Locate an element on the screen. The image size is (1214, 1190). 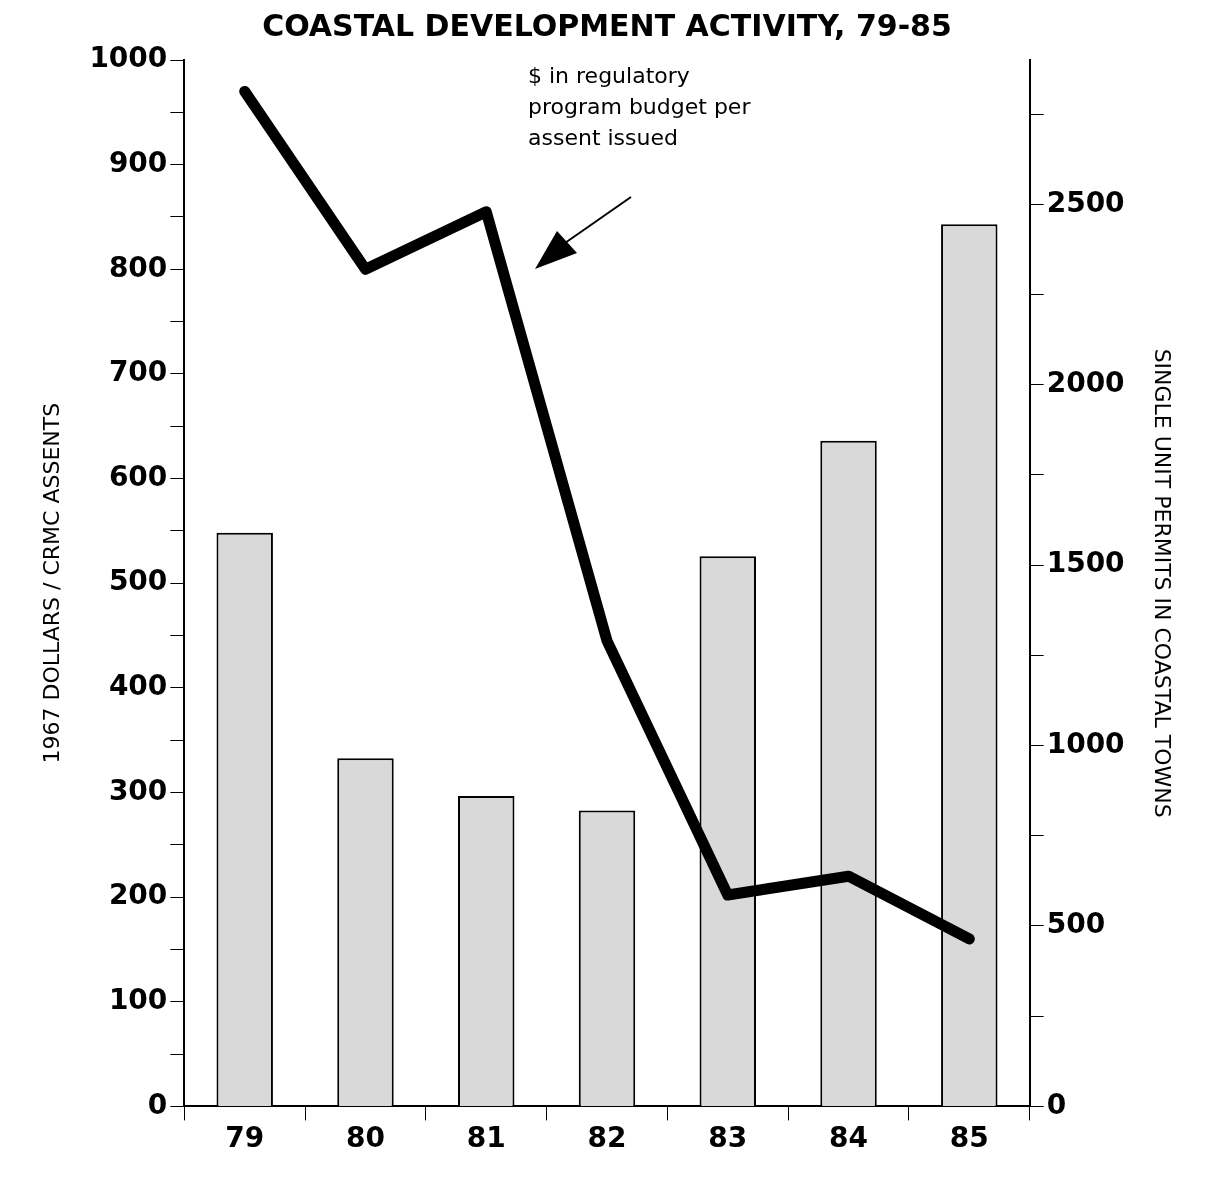
y-tick-label: 200 is located at coordinates (138, 895).